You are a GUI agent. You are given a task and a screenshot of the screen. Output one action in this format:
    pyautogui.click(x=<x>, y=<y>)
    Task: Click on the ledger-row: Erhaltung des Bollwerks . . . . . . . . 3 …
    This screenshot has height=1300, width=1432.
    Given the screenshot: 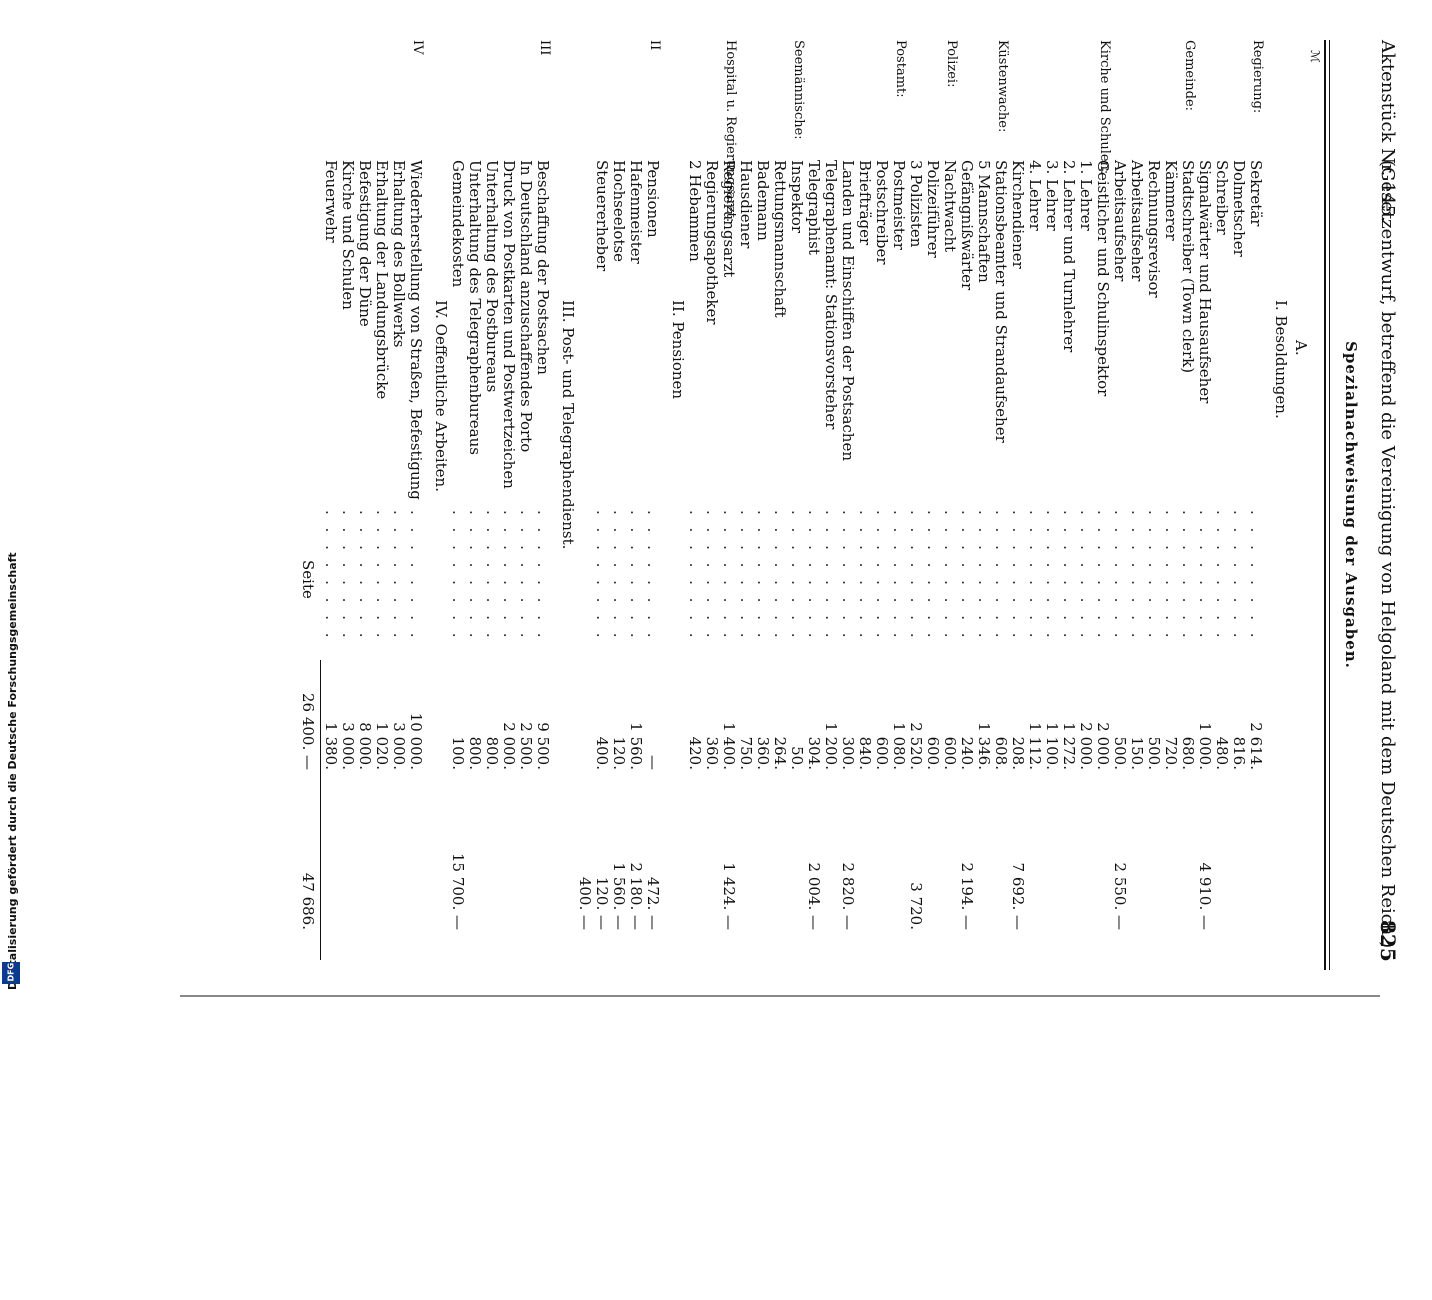 What is the action you would take?
    pyautogui.click(x=398, y=670)
    